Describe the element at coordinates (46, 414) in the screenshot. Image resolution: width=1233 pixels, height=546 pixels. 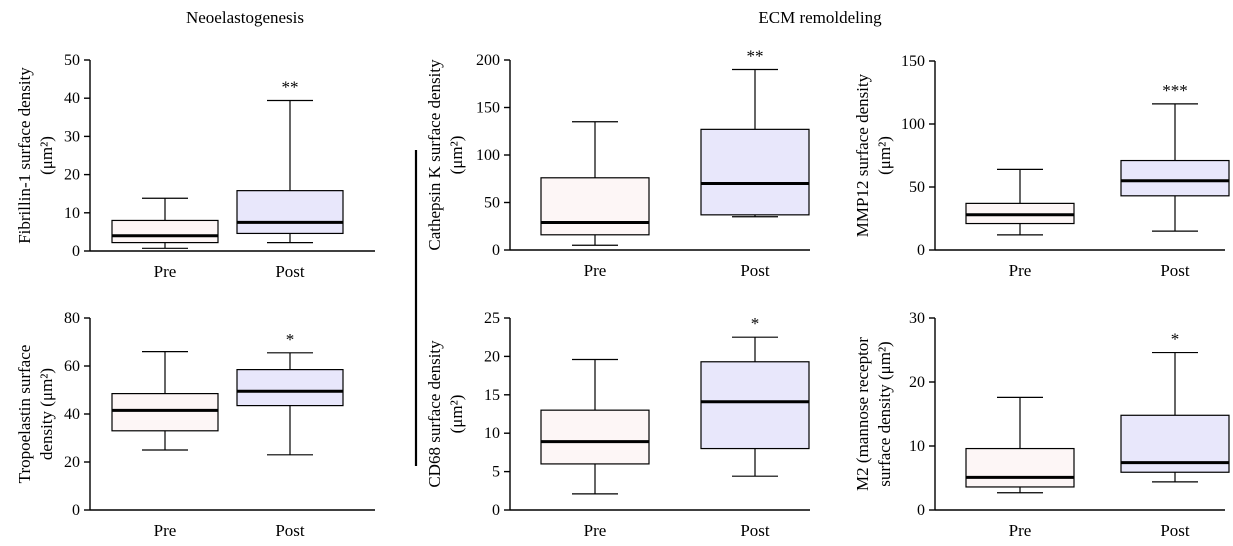
I see `y-axis-label-line: density (μm²)` at that location.